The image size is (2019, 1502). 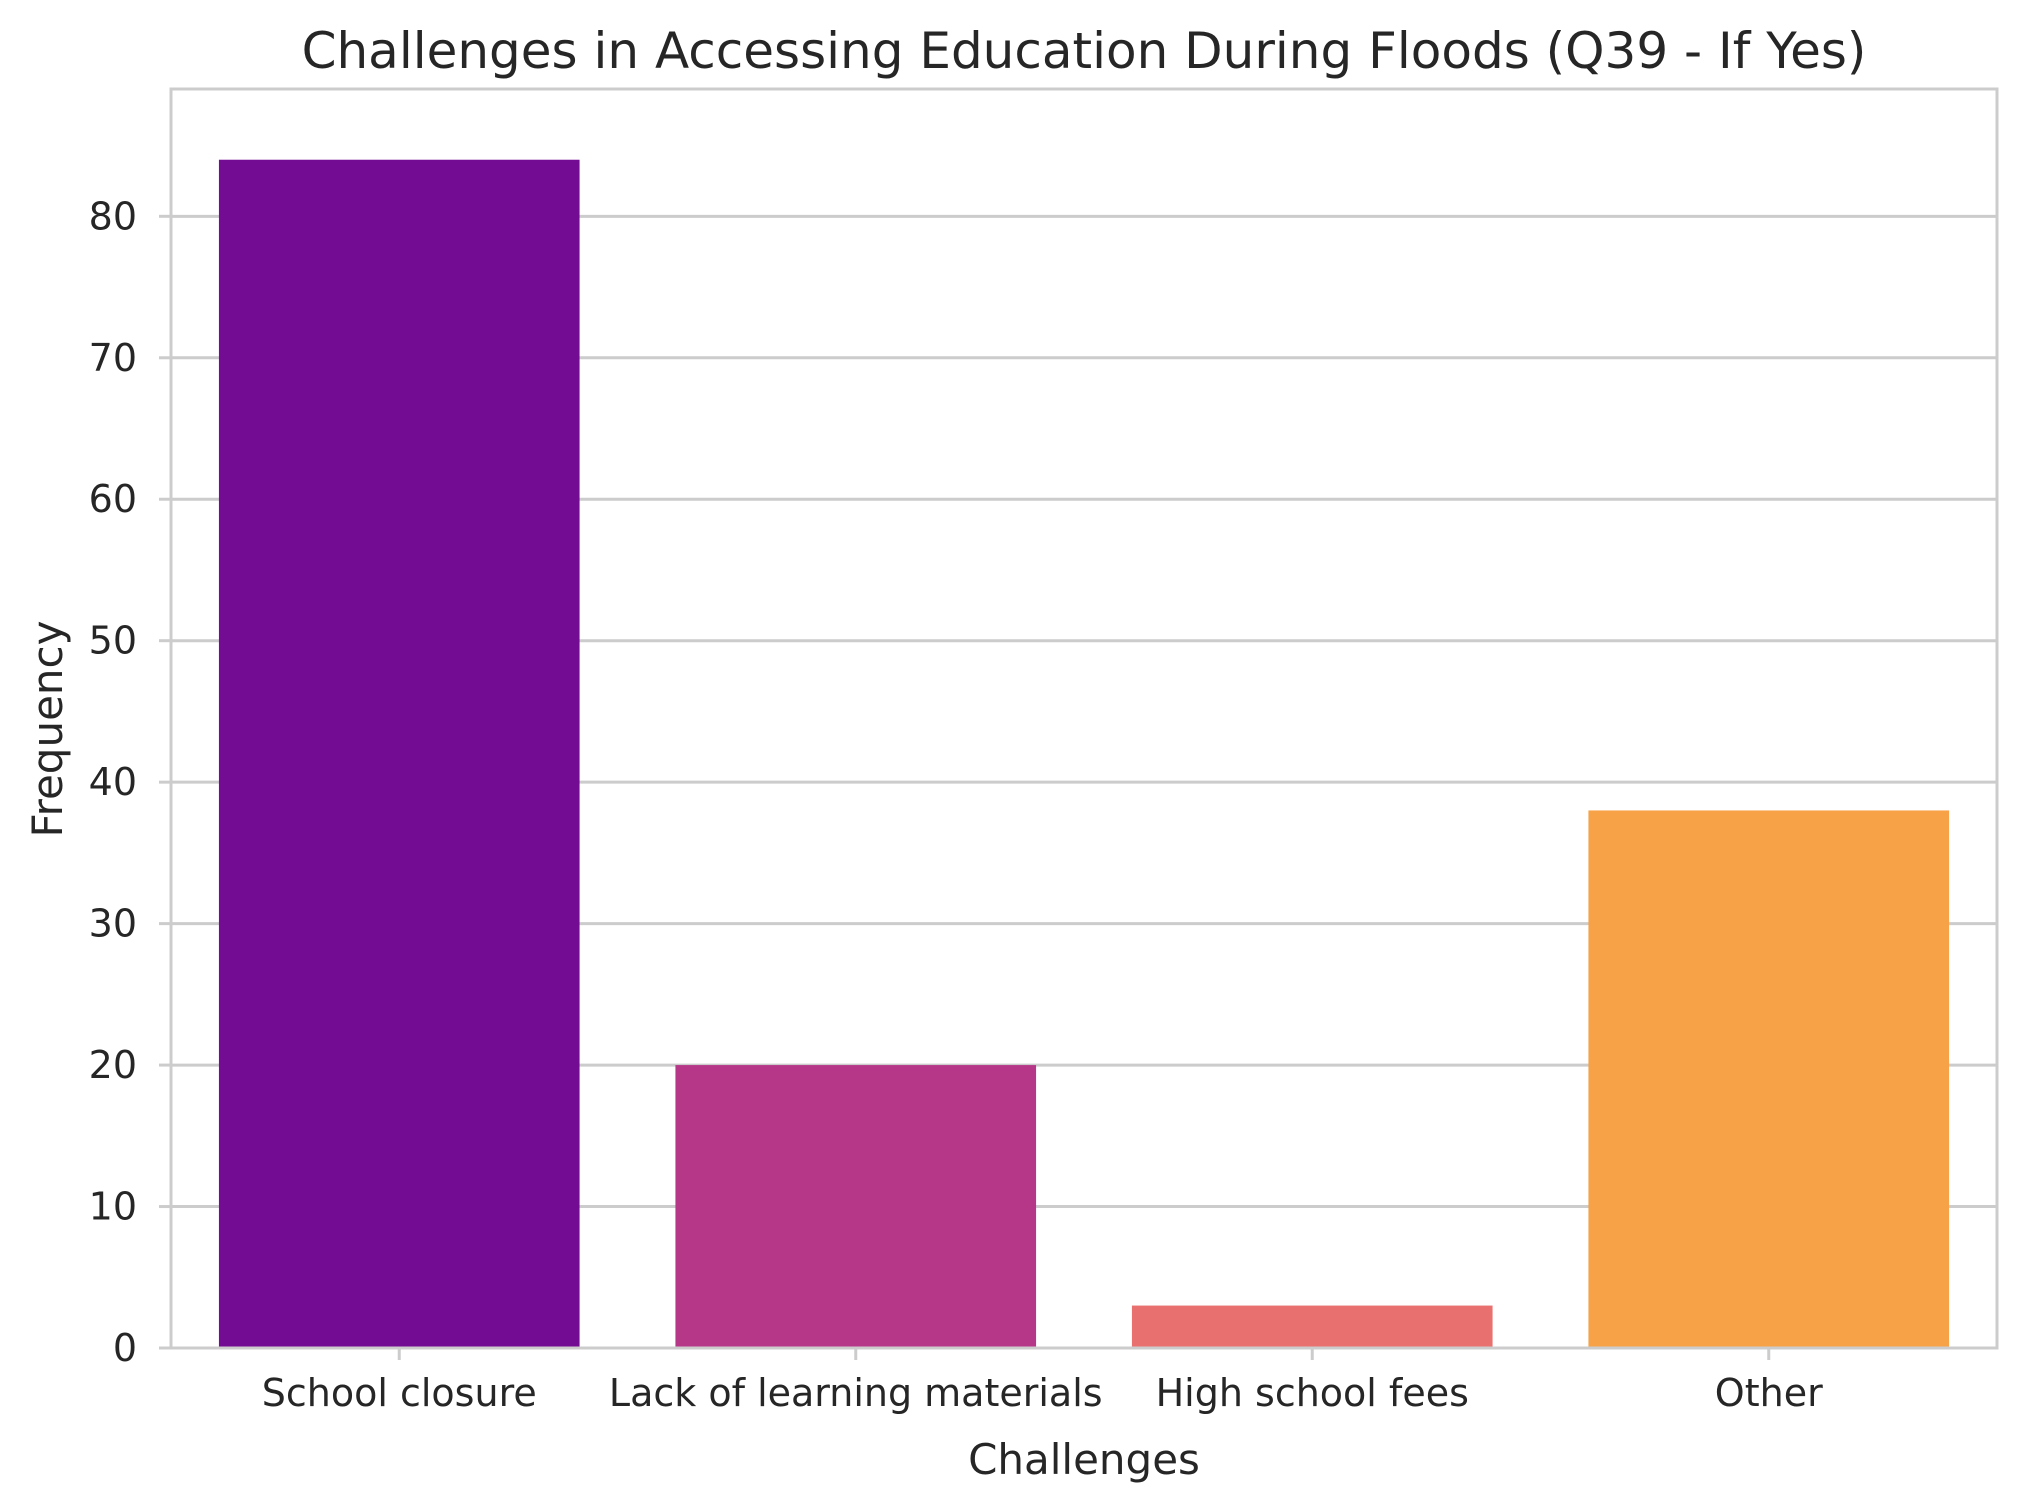 What do you see at coordinates (113, 1207) in the screenshot?
I see `y-tick-label: 10` at bounding box center [113, 1207].